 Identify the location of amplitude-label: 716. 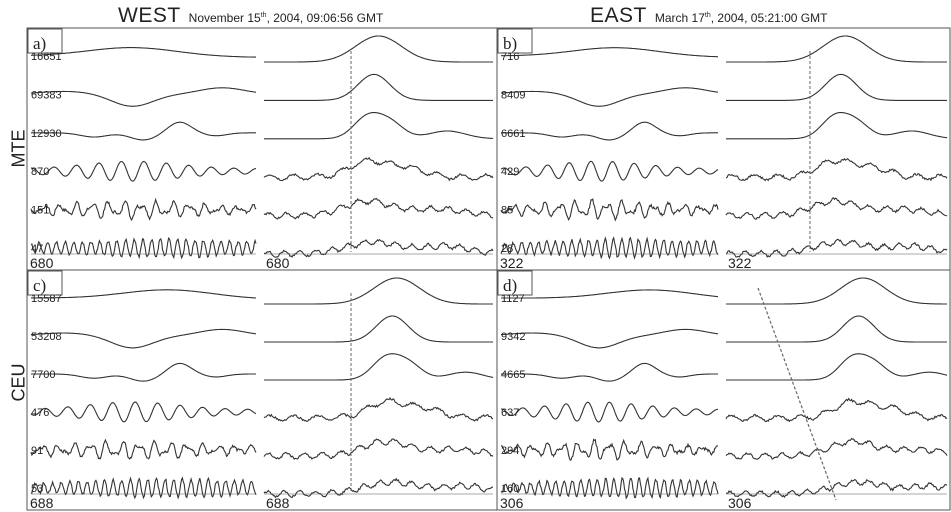
(510, 57).